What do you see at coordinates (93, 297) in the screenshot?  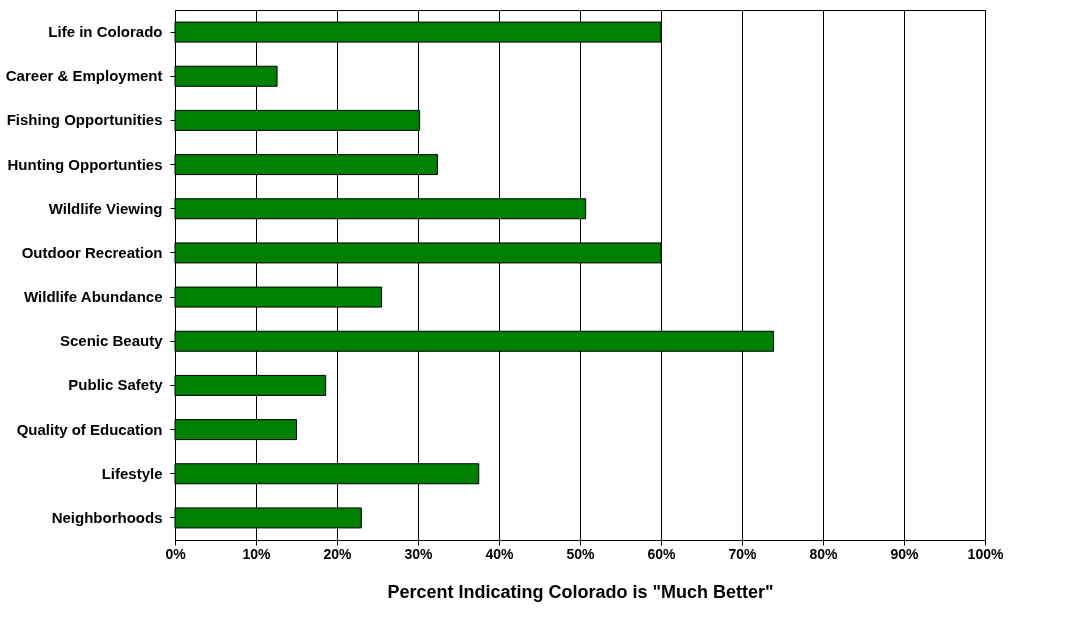 I see `y-tick-label: Wildlife Abundance` at bounding box center [93, 297].